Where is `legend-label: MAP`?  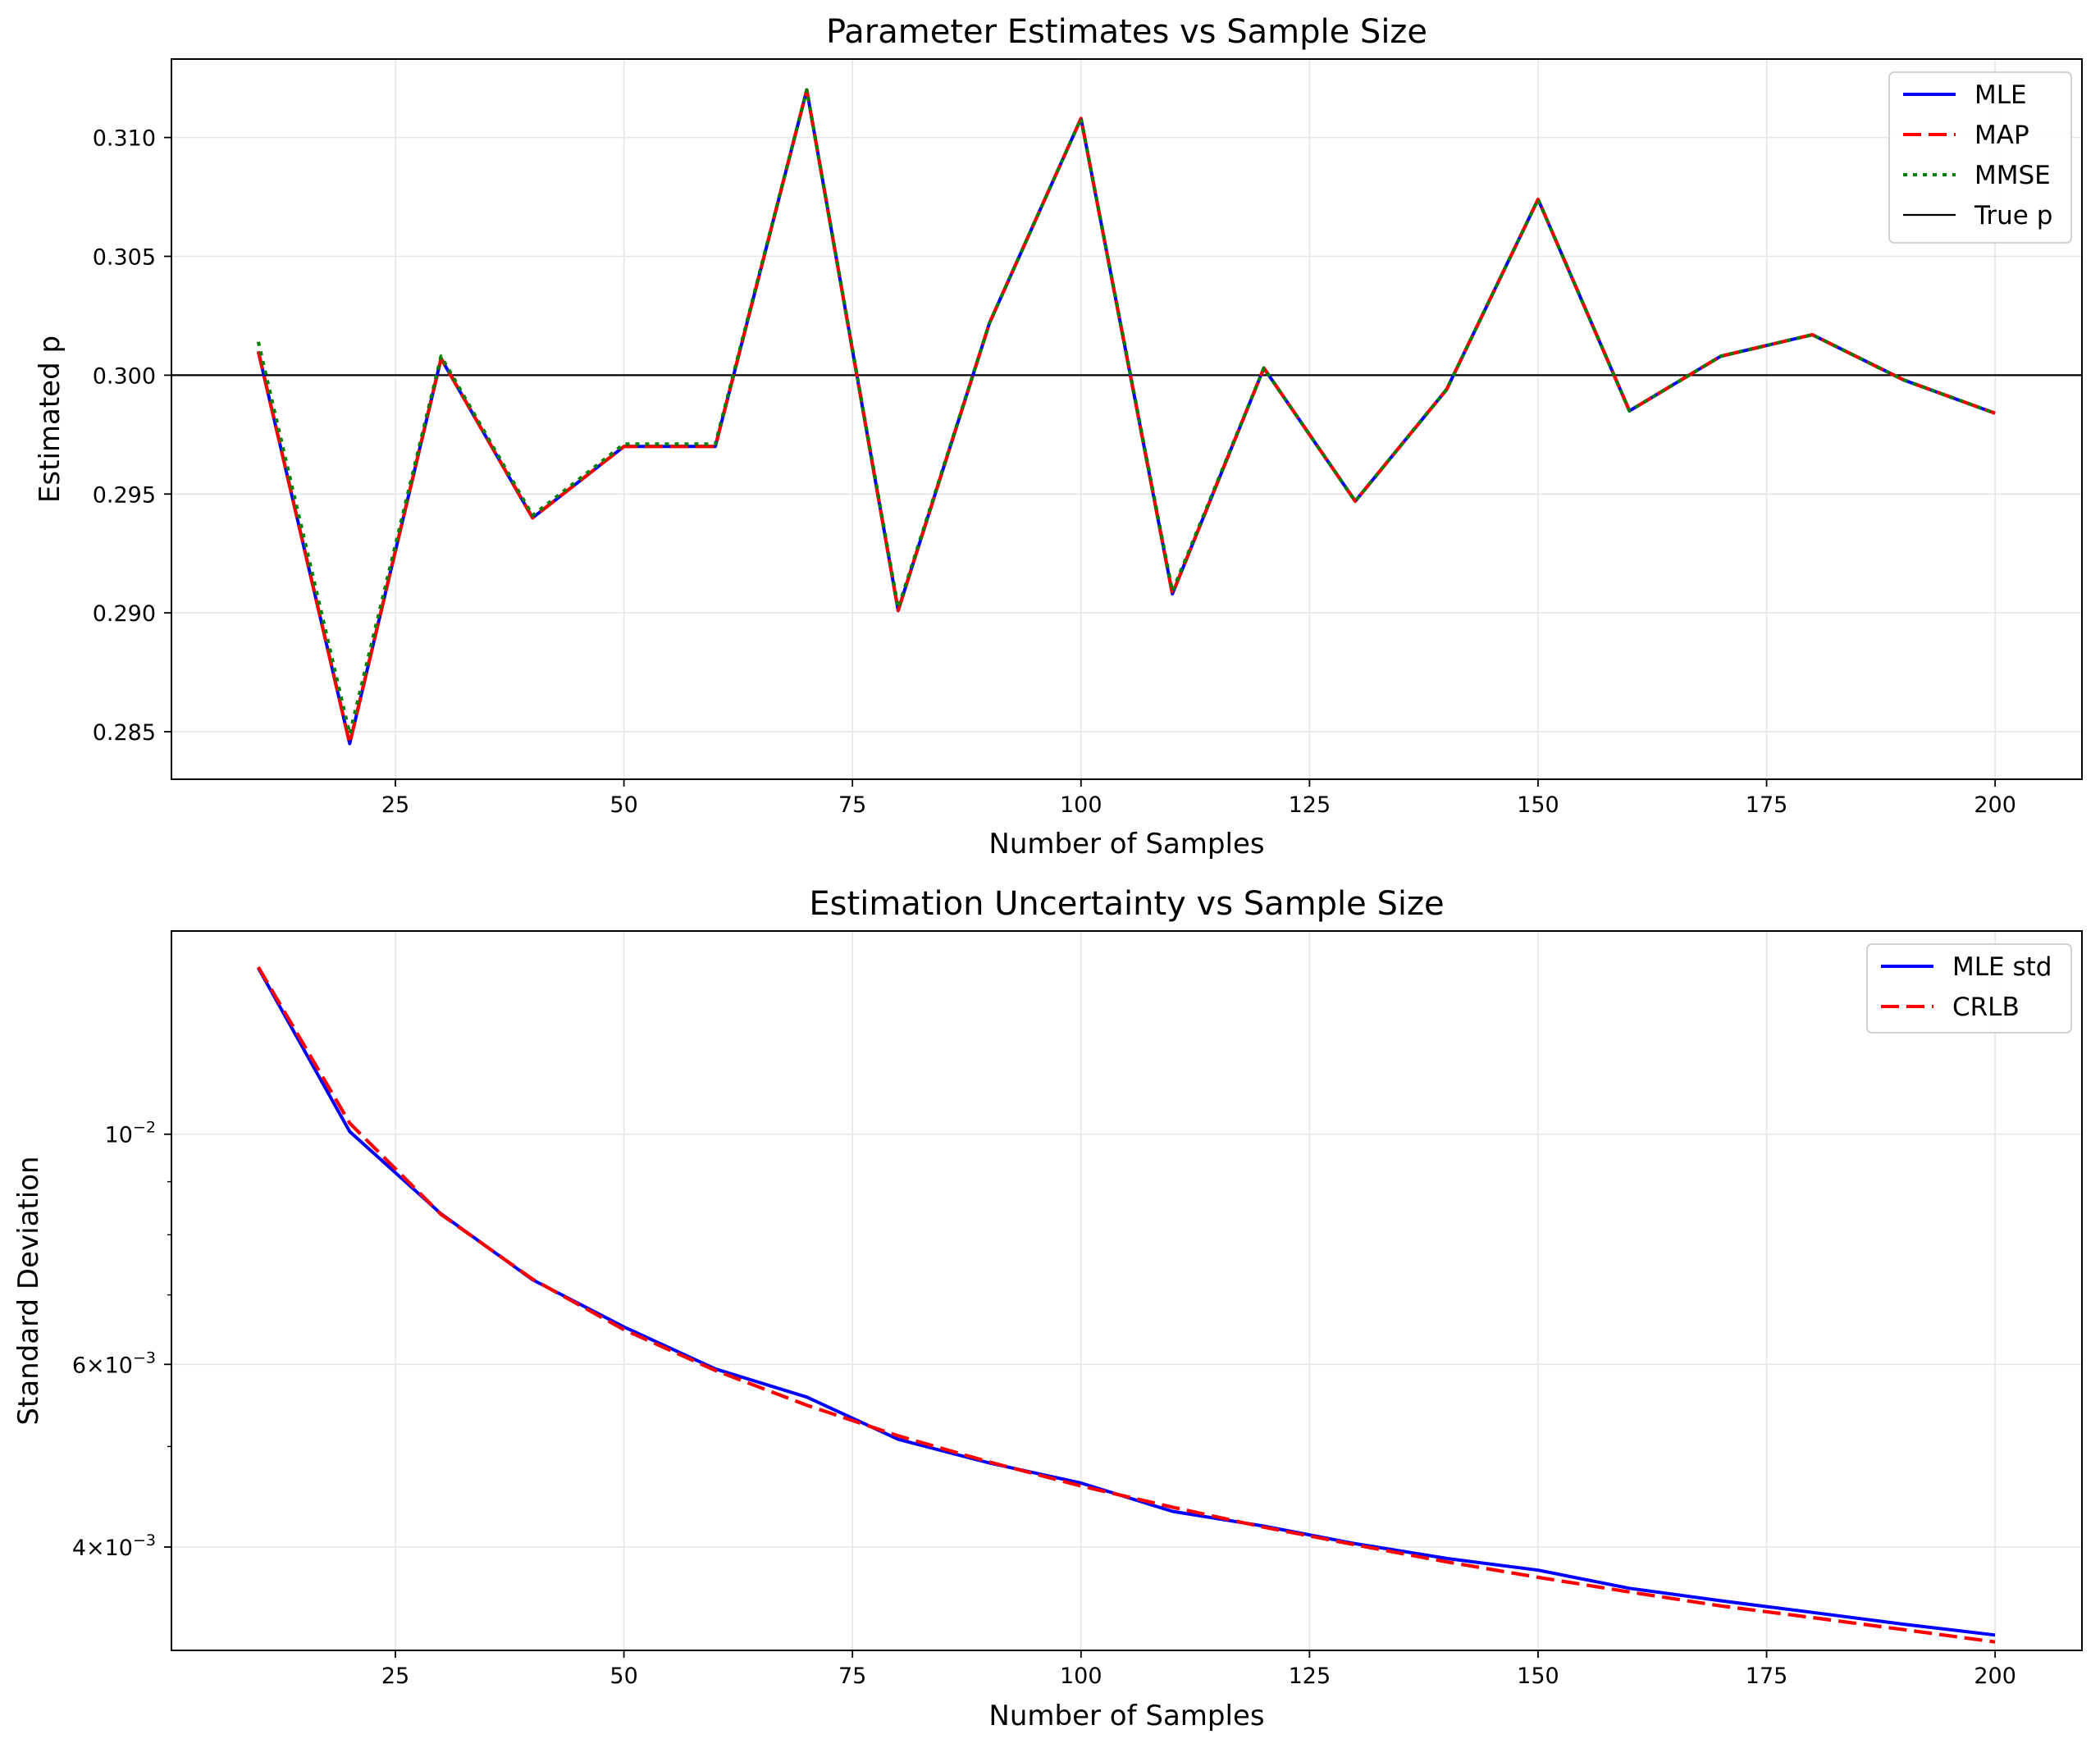 legend-label: MAP is located at coordinates (2002, 135).